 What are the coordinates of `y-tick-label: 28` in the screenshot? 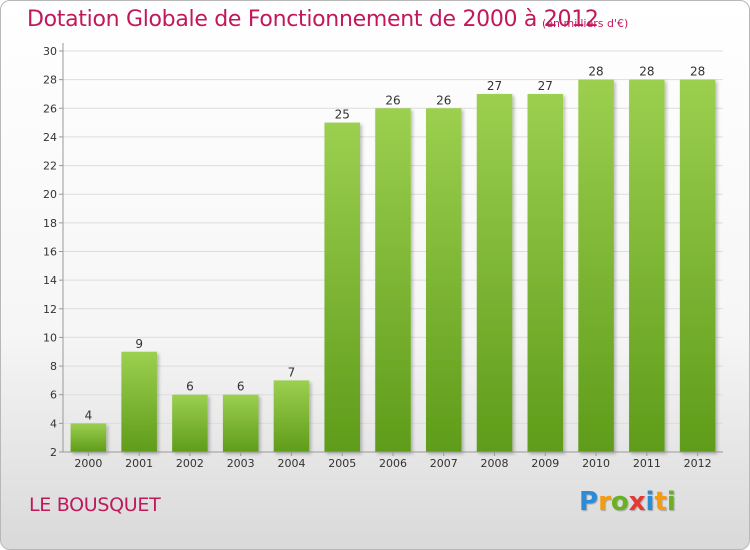 It's located at (50, 80).